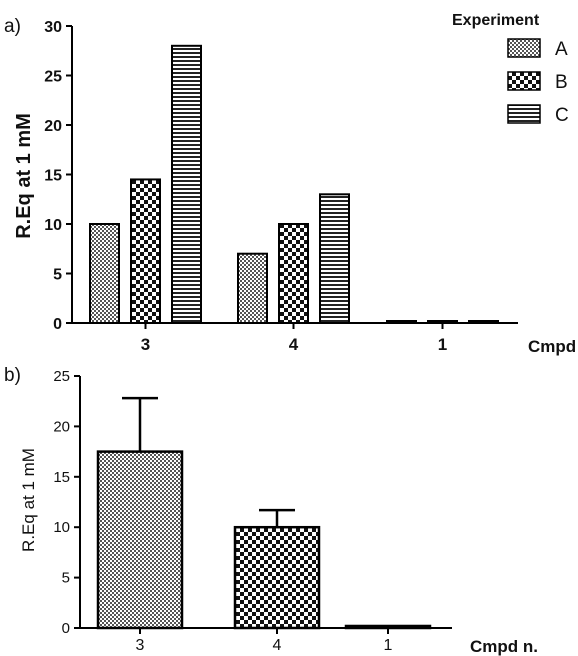 The image size is (578, 656). What do you see at coordinates (496, 20) in the screenshot?
I see `legend-title: Experiment` at bounding box center [496, 20].